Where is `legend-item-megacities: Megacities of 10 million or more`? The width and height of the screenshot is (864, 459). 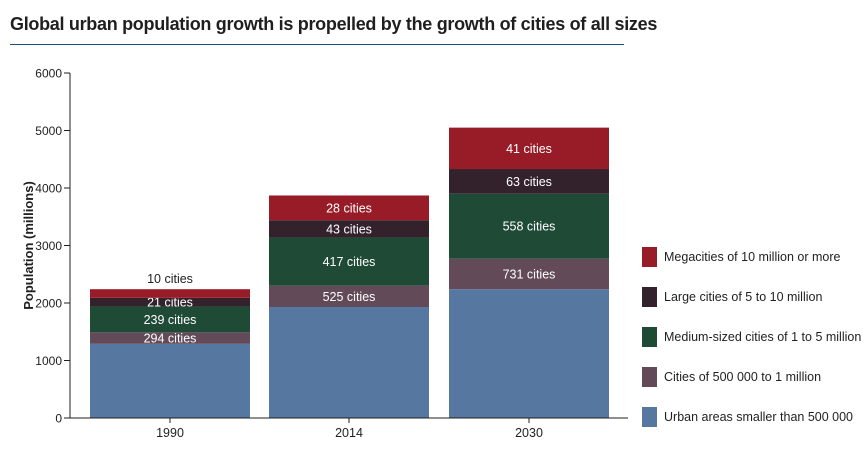
legend-item-megacities: Megacities of 10 million or more is located at coordinates (751, 257).